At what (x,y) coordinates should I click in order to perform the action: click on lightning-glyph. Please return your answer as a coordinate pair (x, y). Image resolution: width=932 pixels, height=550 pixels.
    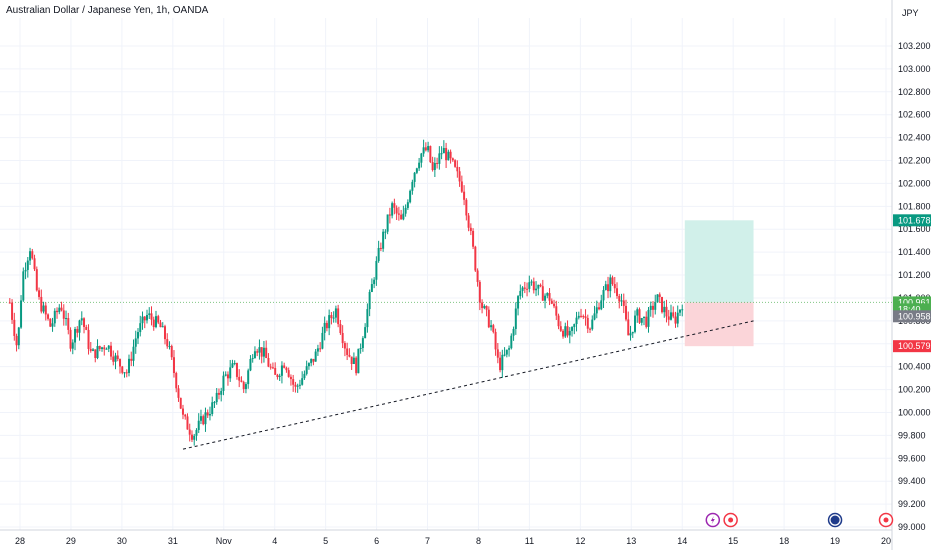
    Looking at the image, I should click on (712, 520).